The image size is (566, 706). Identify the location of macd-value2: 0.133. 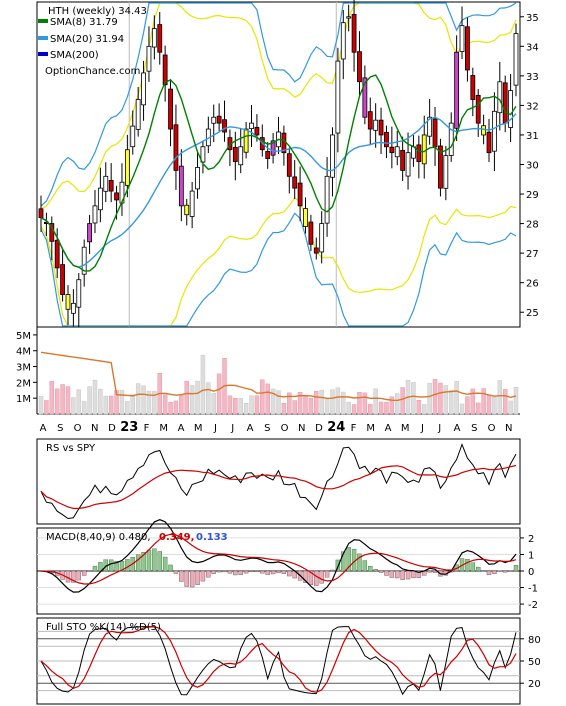
(212, 537).